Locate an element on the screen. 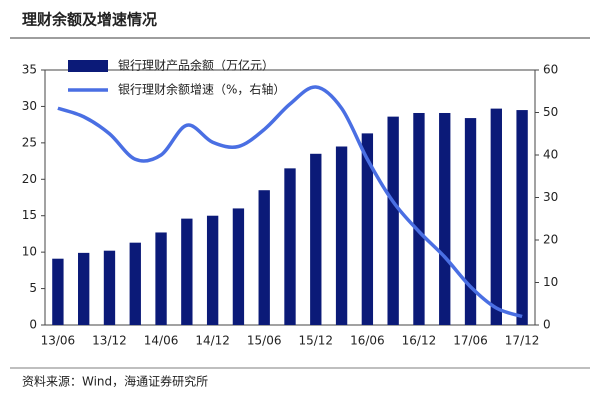 The width and height of the screenshot is (600, 400). y-tick-label: 0 is located at coordinates (33, 325).